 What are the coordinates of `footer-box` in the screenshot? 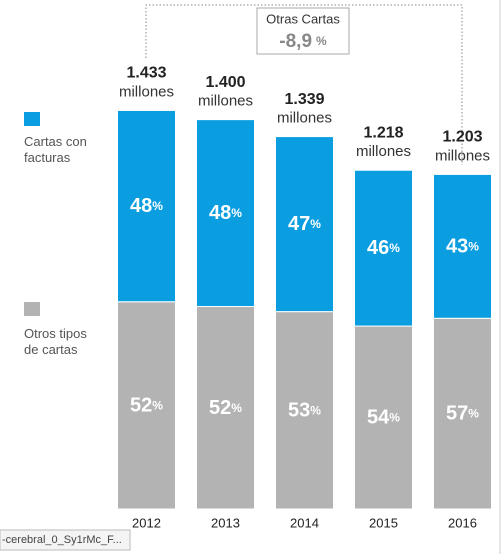 It's located at (65, 540).